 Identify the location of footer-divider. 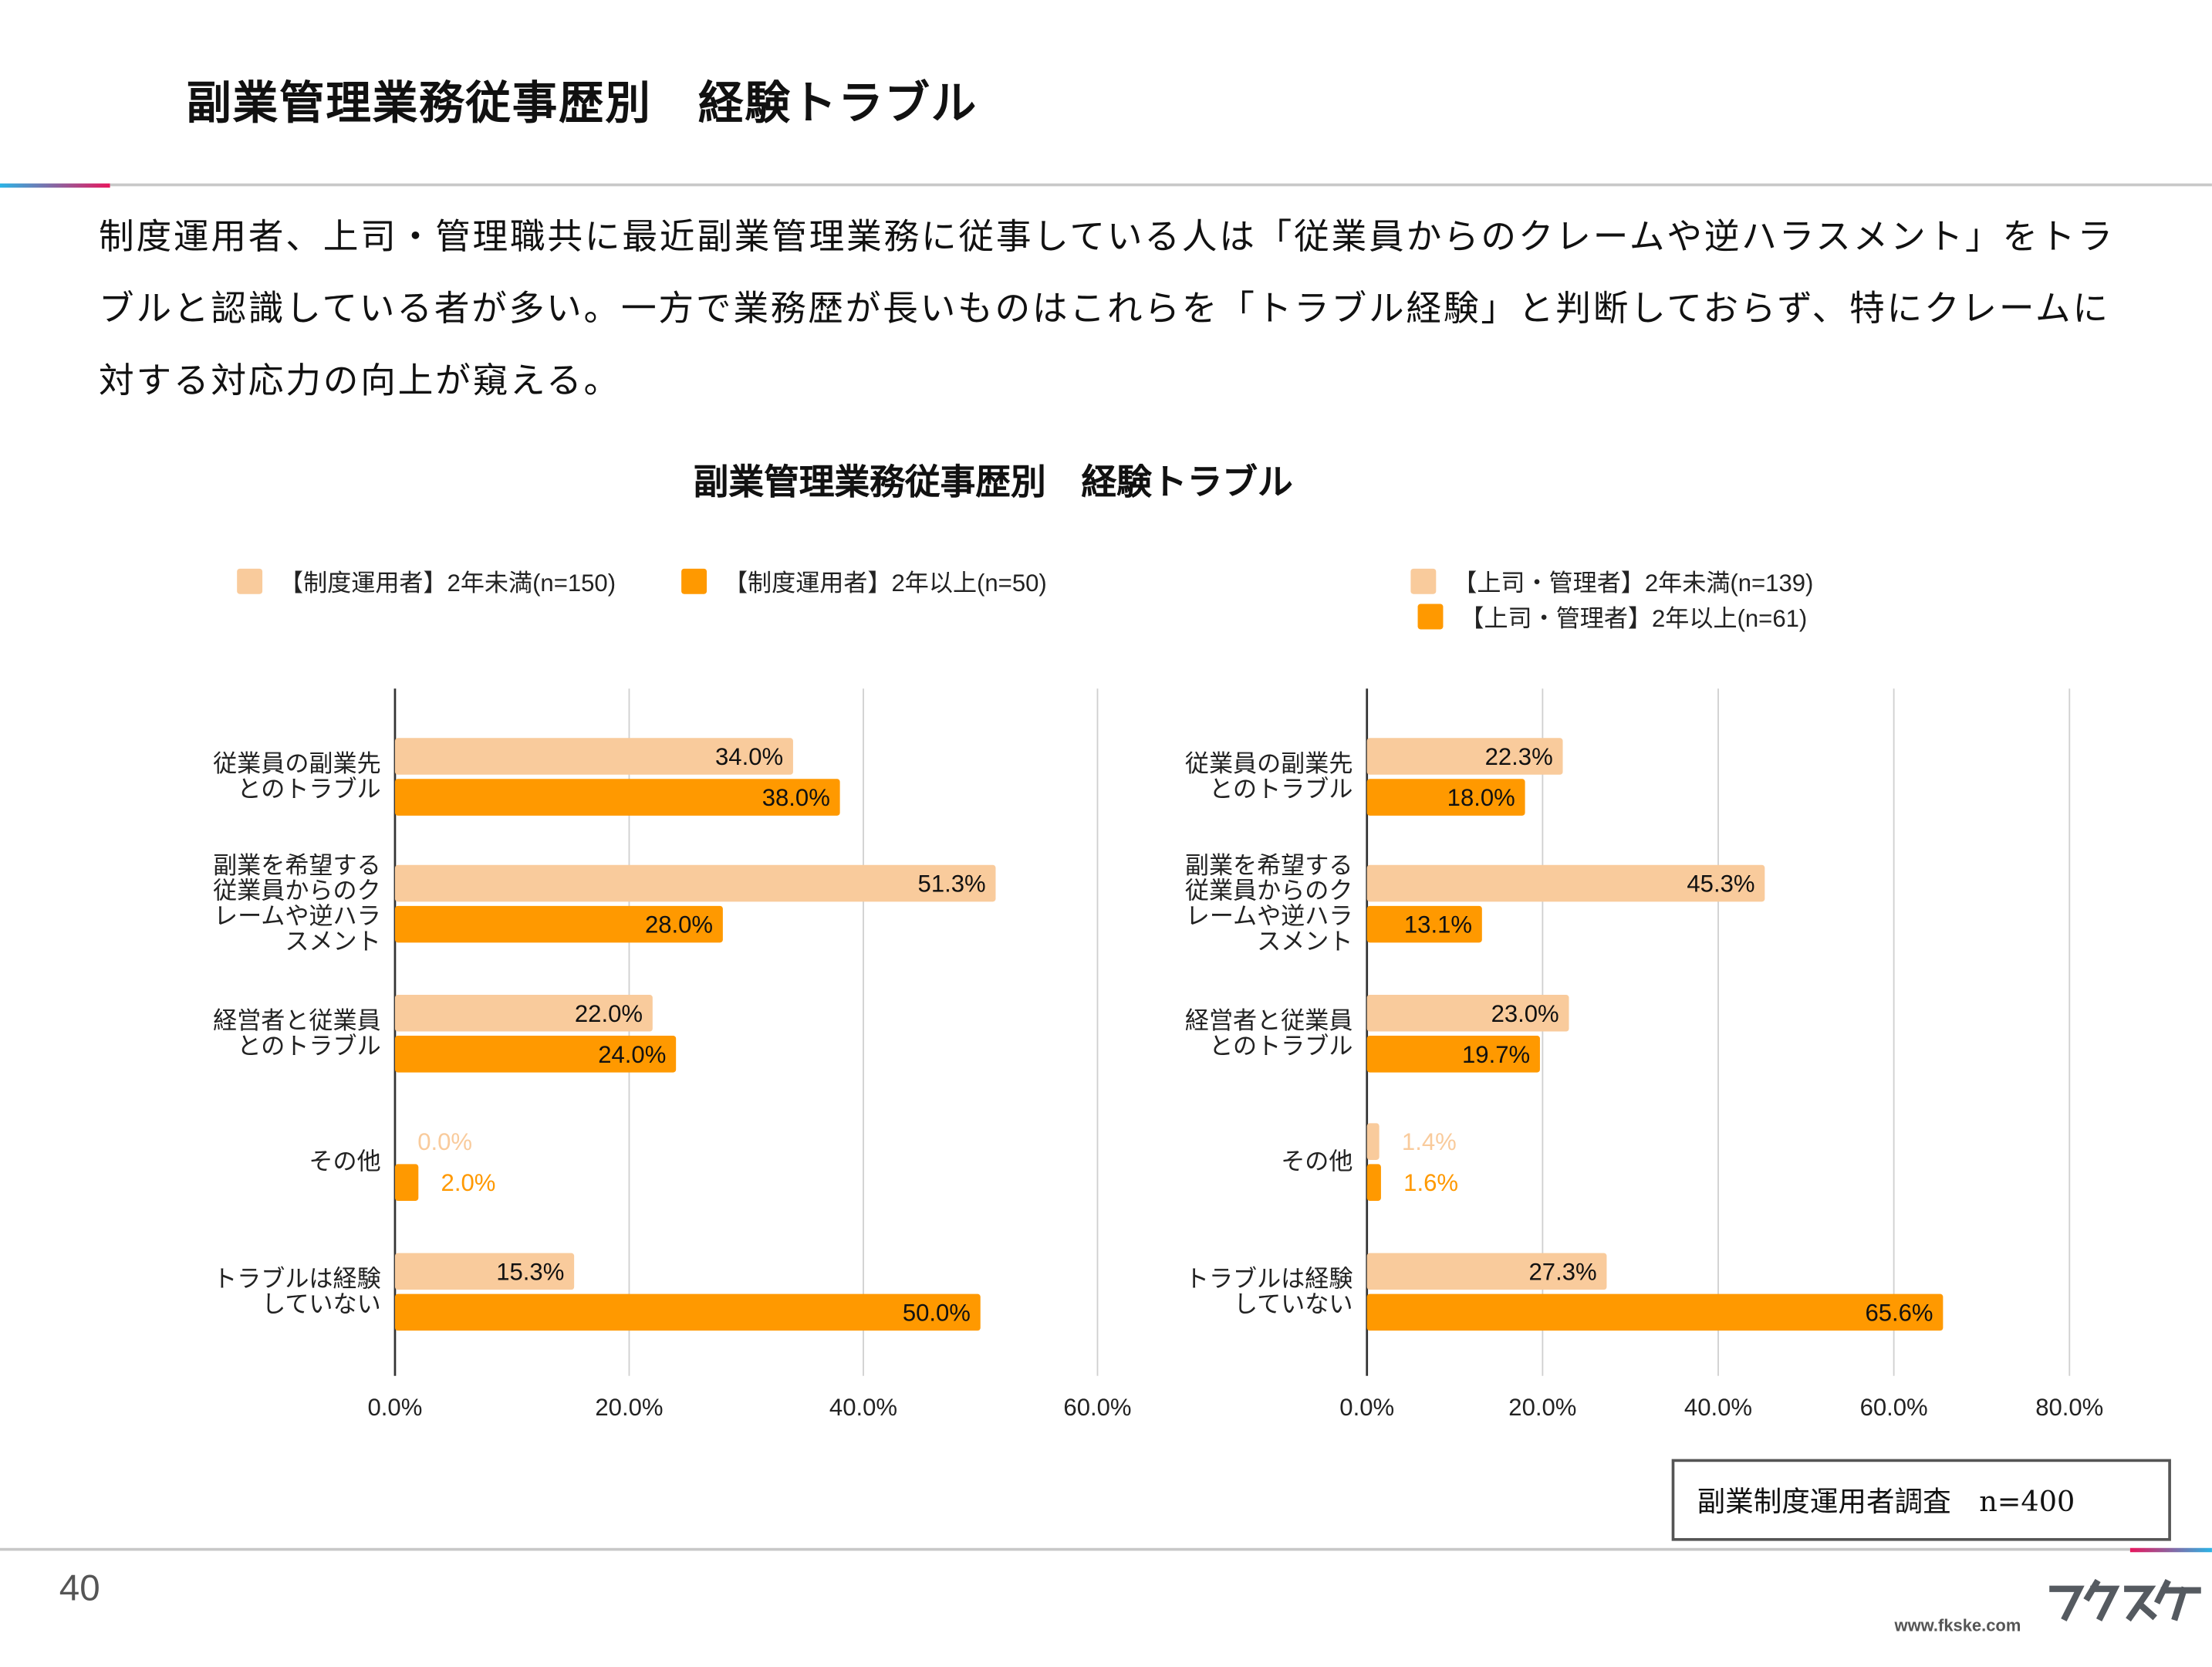
(1065, 1549).